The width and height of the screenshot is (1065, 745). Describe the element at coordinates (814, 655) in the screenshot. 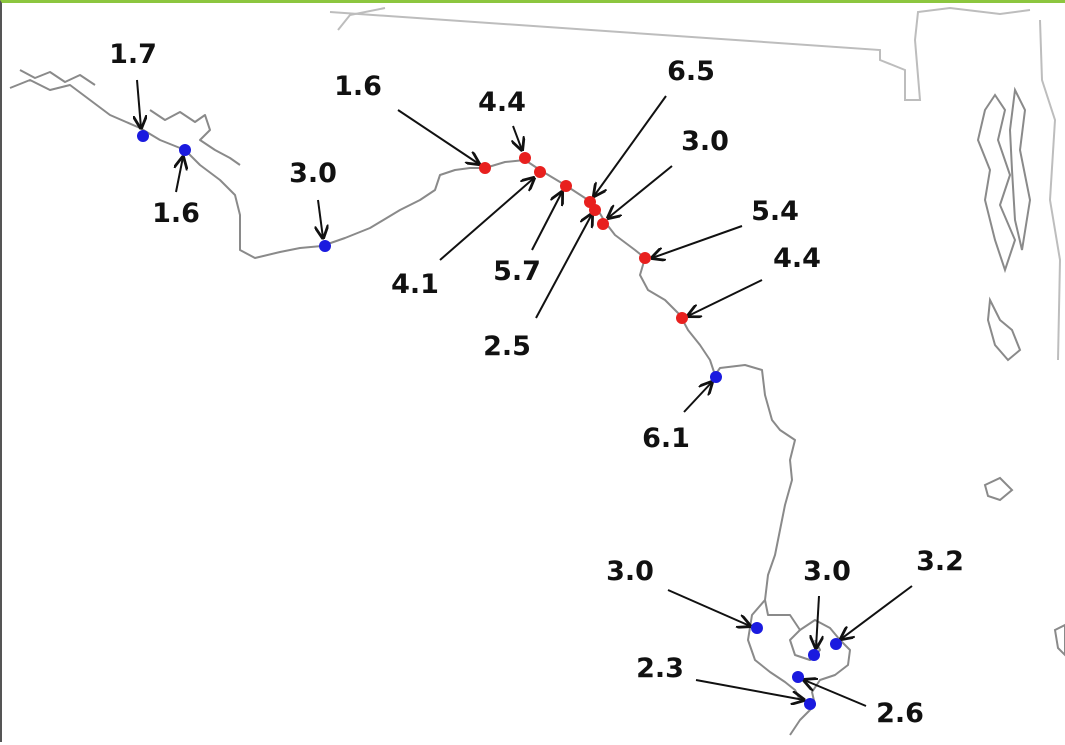

I see `marker-blue-m15` at that location.